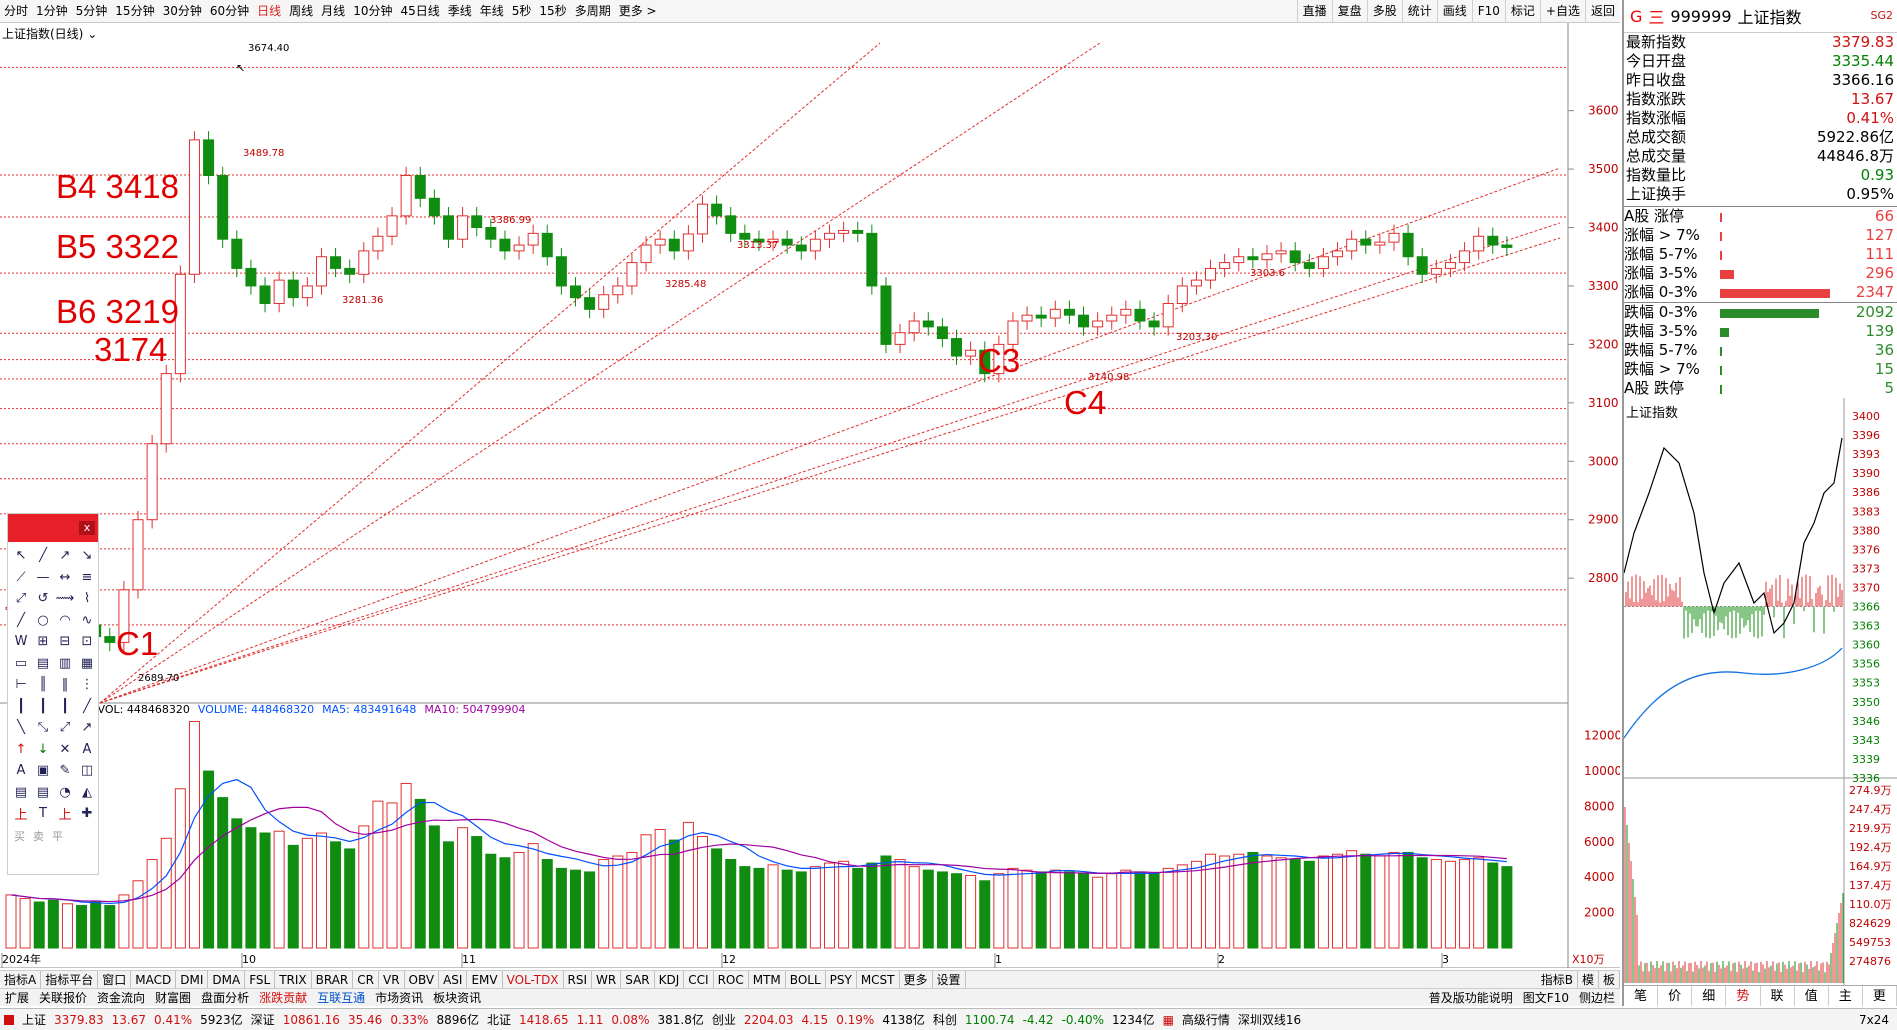 Image resolution: width=1897 pixels, height=1030 pixels. I want to click on toolbar-button: 多股, so click(1384, 11).